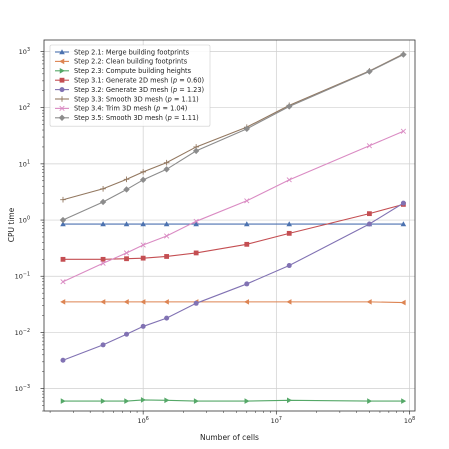 The image size is (449, 449). Describe the element at coordinates (129, 90) in the screenshot. I see `legend-item: Step 3.2: Generate 3D mesh (p = 1.23)` at that location.